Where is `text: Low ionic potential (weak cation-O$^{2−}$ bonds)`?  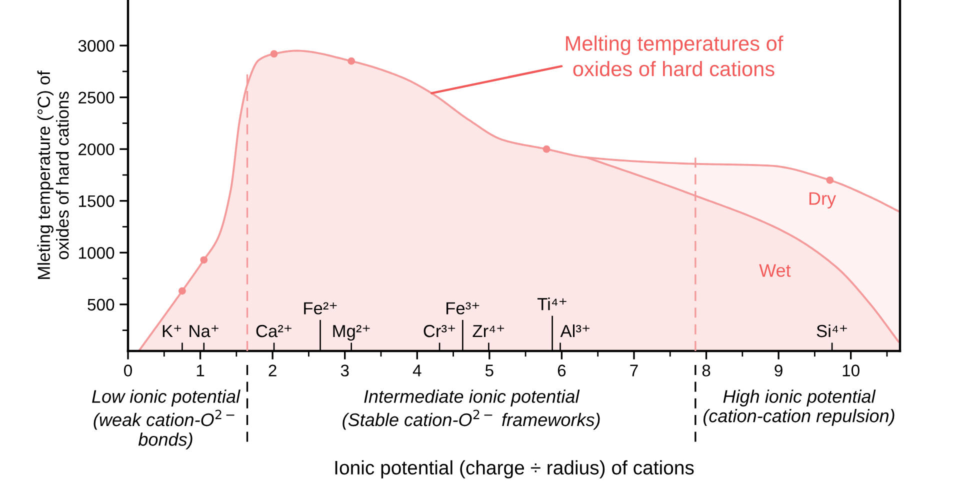 text: Low ionic potential (weak cation-O$^{2−}$ bonds) is located at coordinates (166, 420).